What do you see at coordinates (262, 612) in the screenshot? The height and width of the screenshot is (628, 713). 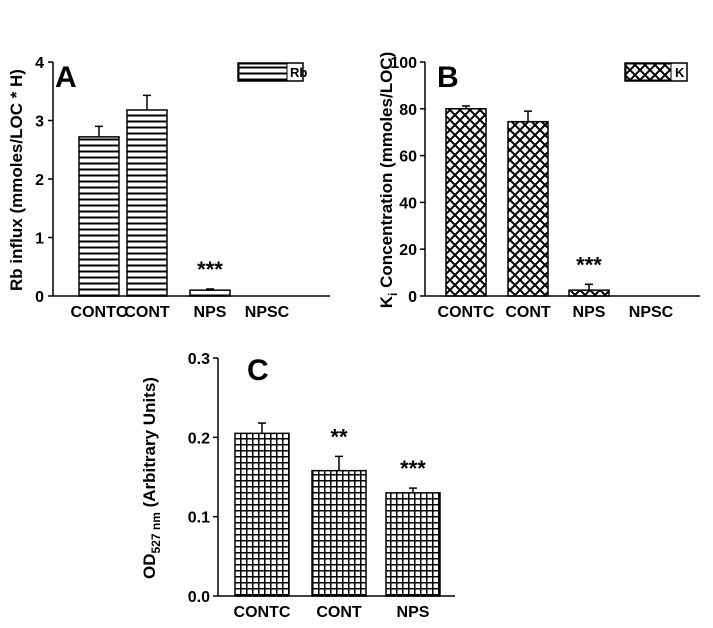 I see `category-label-c-0: CONTC` at bounding box center [262, 612].